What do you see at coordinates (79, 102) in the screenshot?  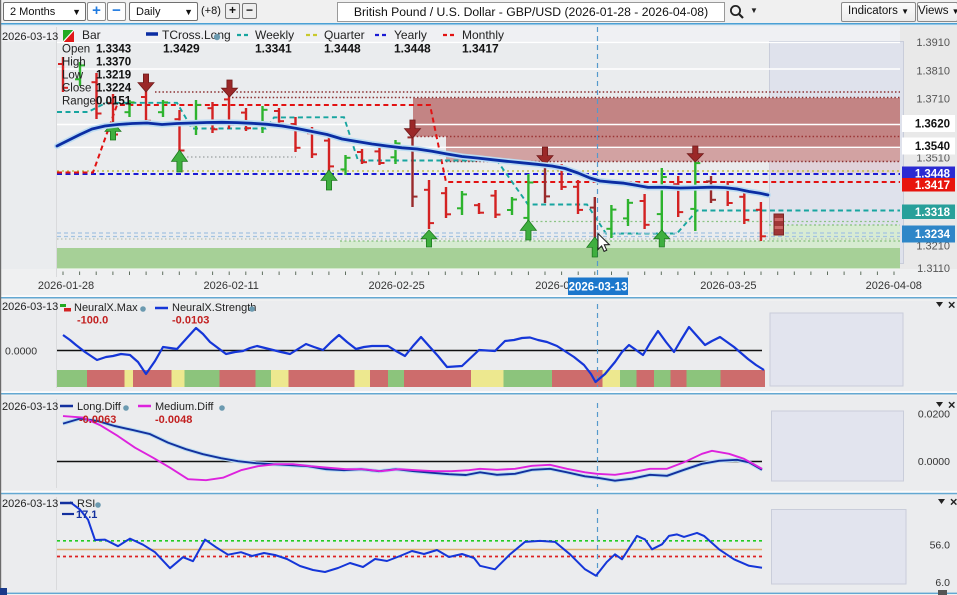 I see `svg-text: Range` at bounding box center [79, 102].